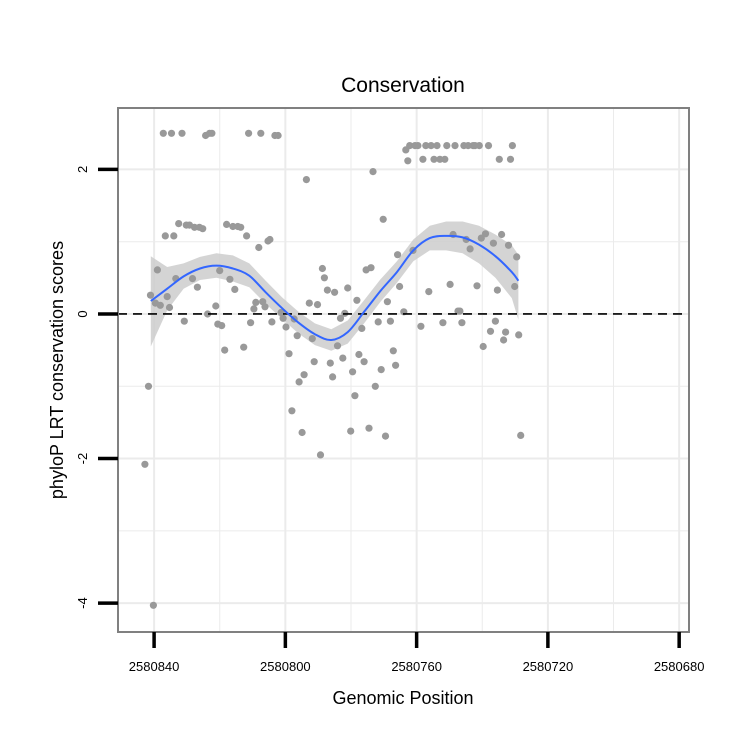 This screenshot has height=750, width=750. I want to click on chart-title: Conservation, so click(403, 85).